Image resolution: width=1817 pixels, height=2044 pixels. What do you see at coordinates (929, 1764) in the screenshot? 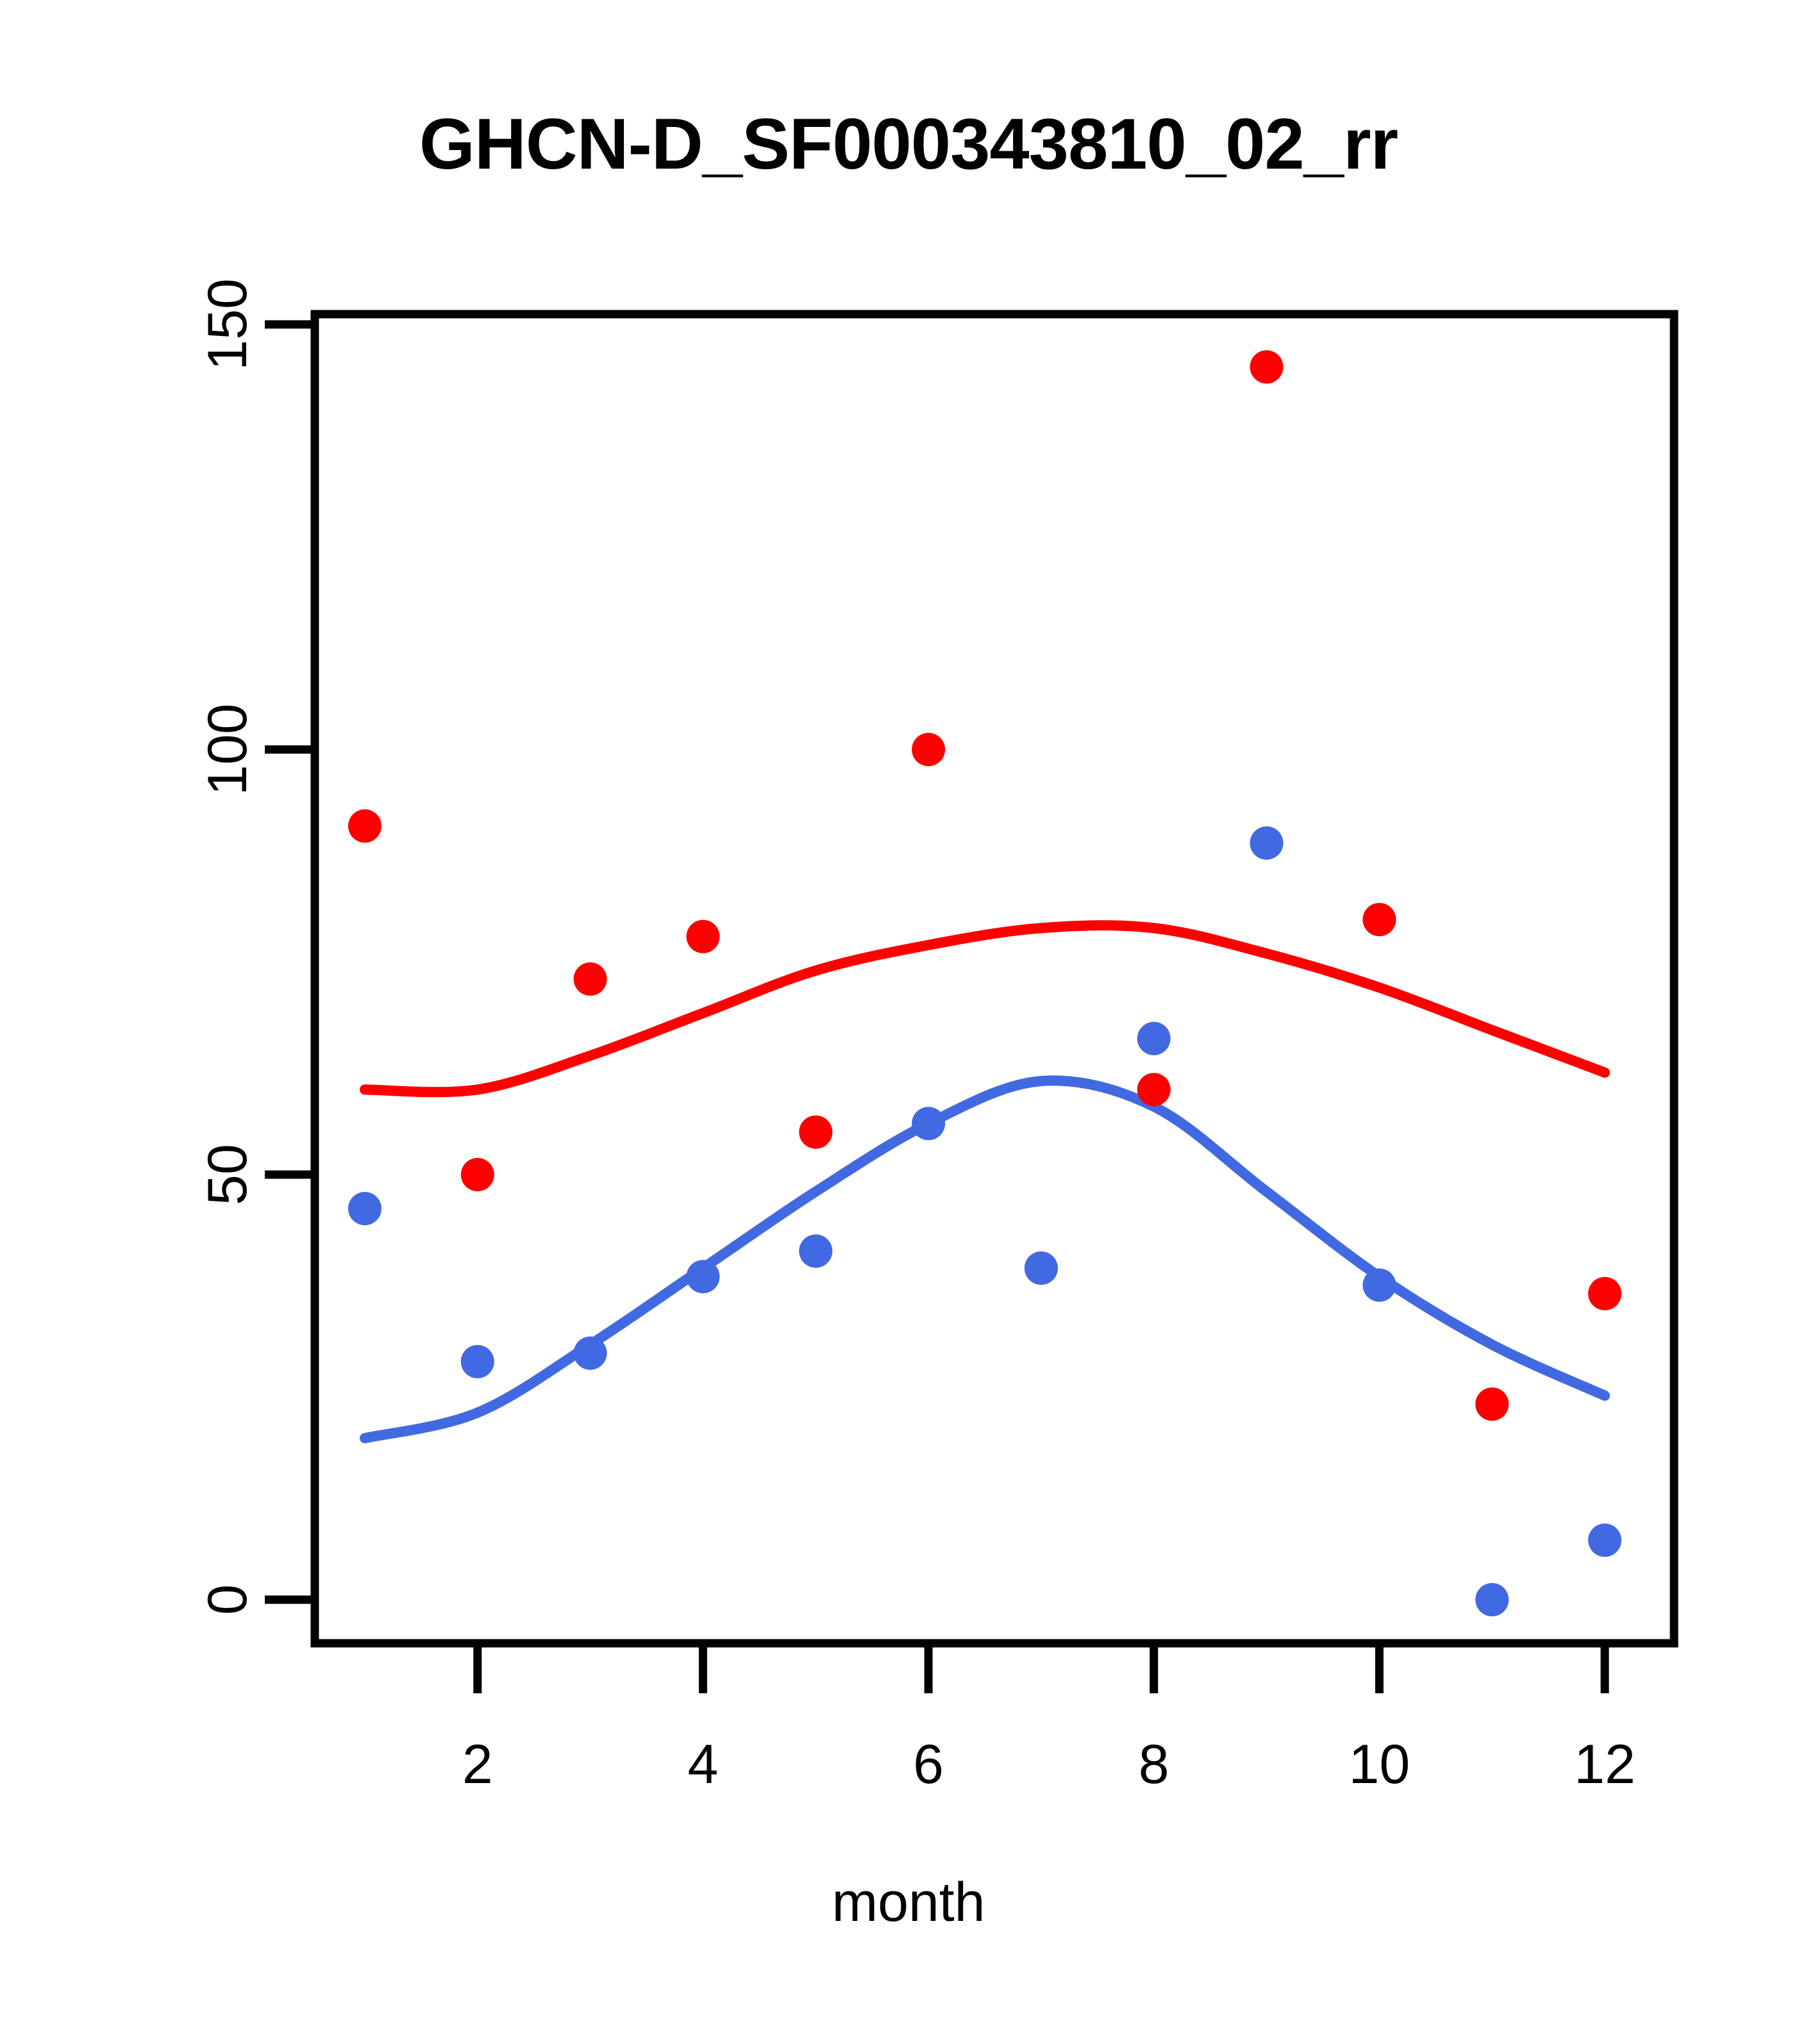
I see `x-axis-tick-label: 6` at bounding box center [929, 1764].